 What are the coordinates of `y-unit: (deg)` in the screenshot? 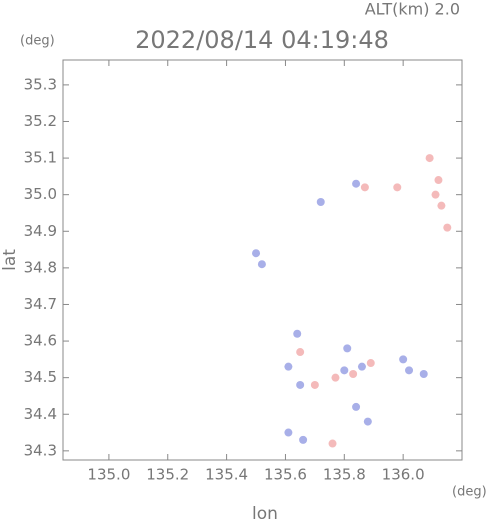 It's located at (37, 41).